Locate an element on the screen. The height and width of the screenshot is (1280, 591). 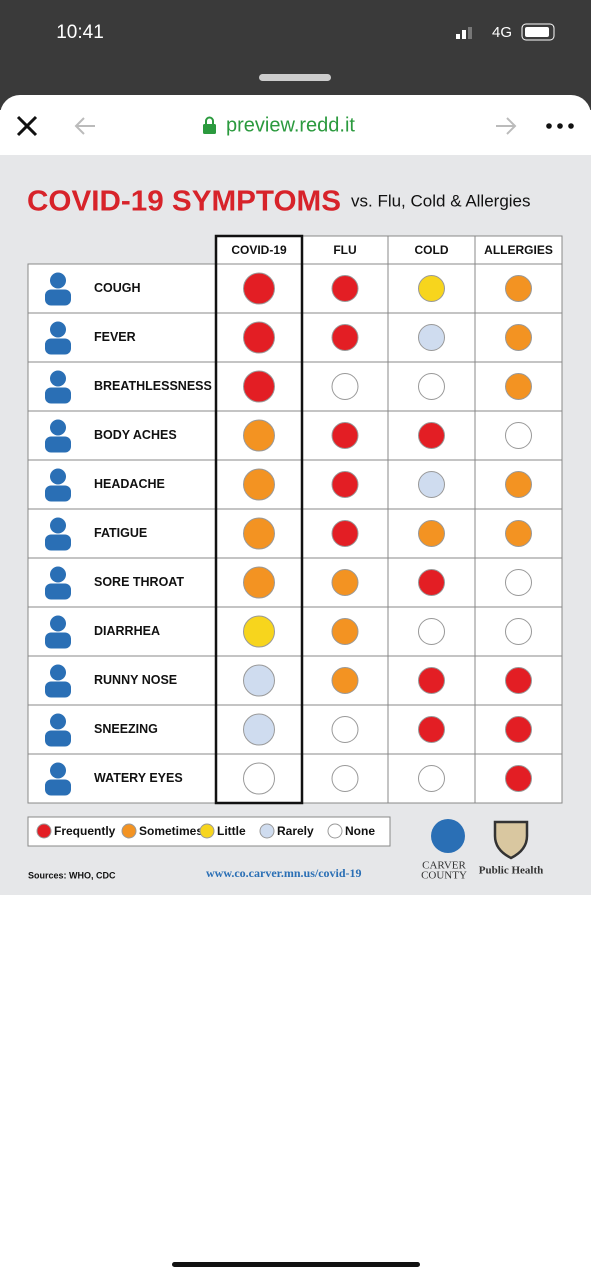
column-header: FLU is located at coordinates (344, 250).